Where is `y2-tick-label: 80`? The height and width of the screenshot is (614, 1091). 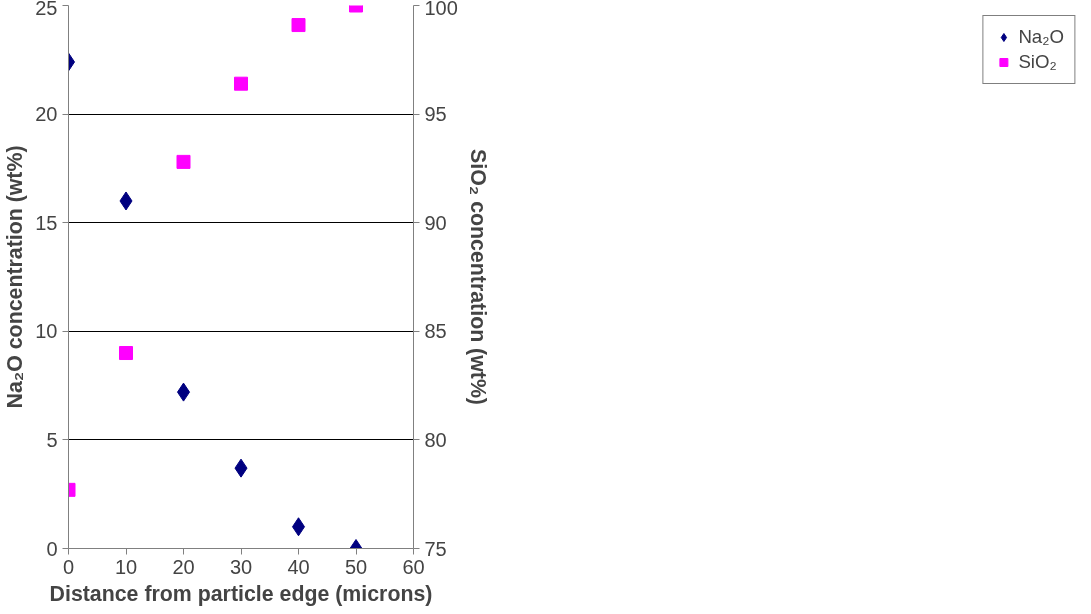 y2-tick-label: 80 is located at coordinates (435, 439).